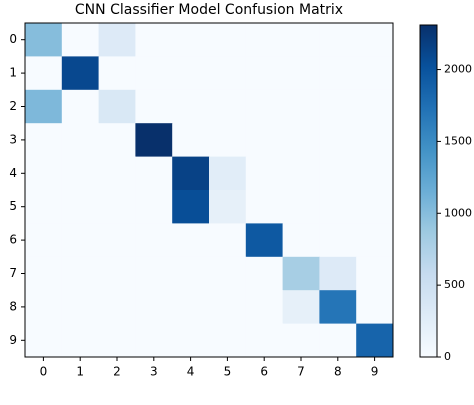 The width and height of the screenshot is (474, 405). I want to click on y-tick-label: 4, so click(13, 173).